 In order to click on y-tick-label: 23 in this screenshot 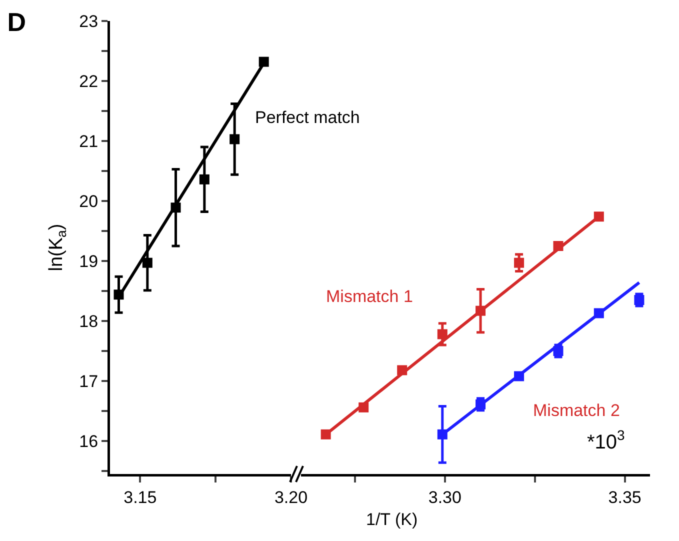, I will do `click(88, 21)`.